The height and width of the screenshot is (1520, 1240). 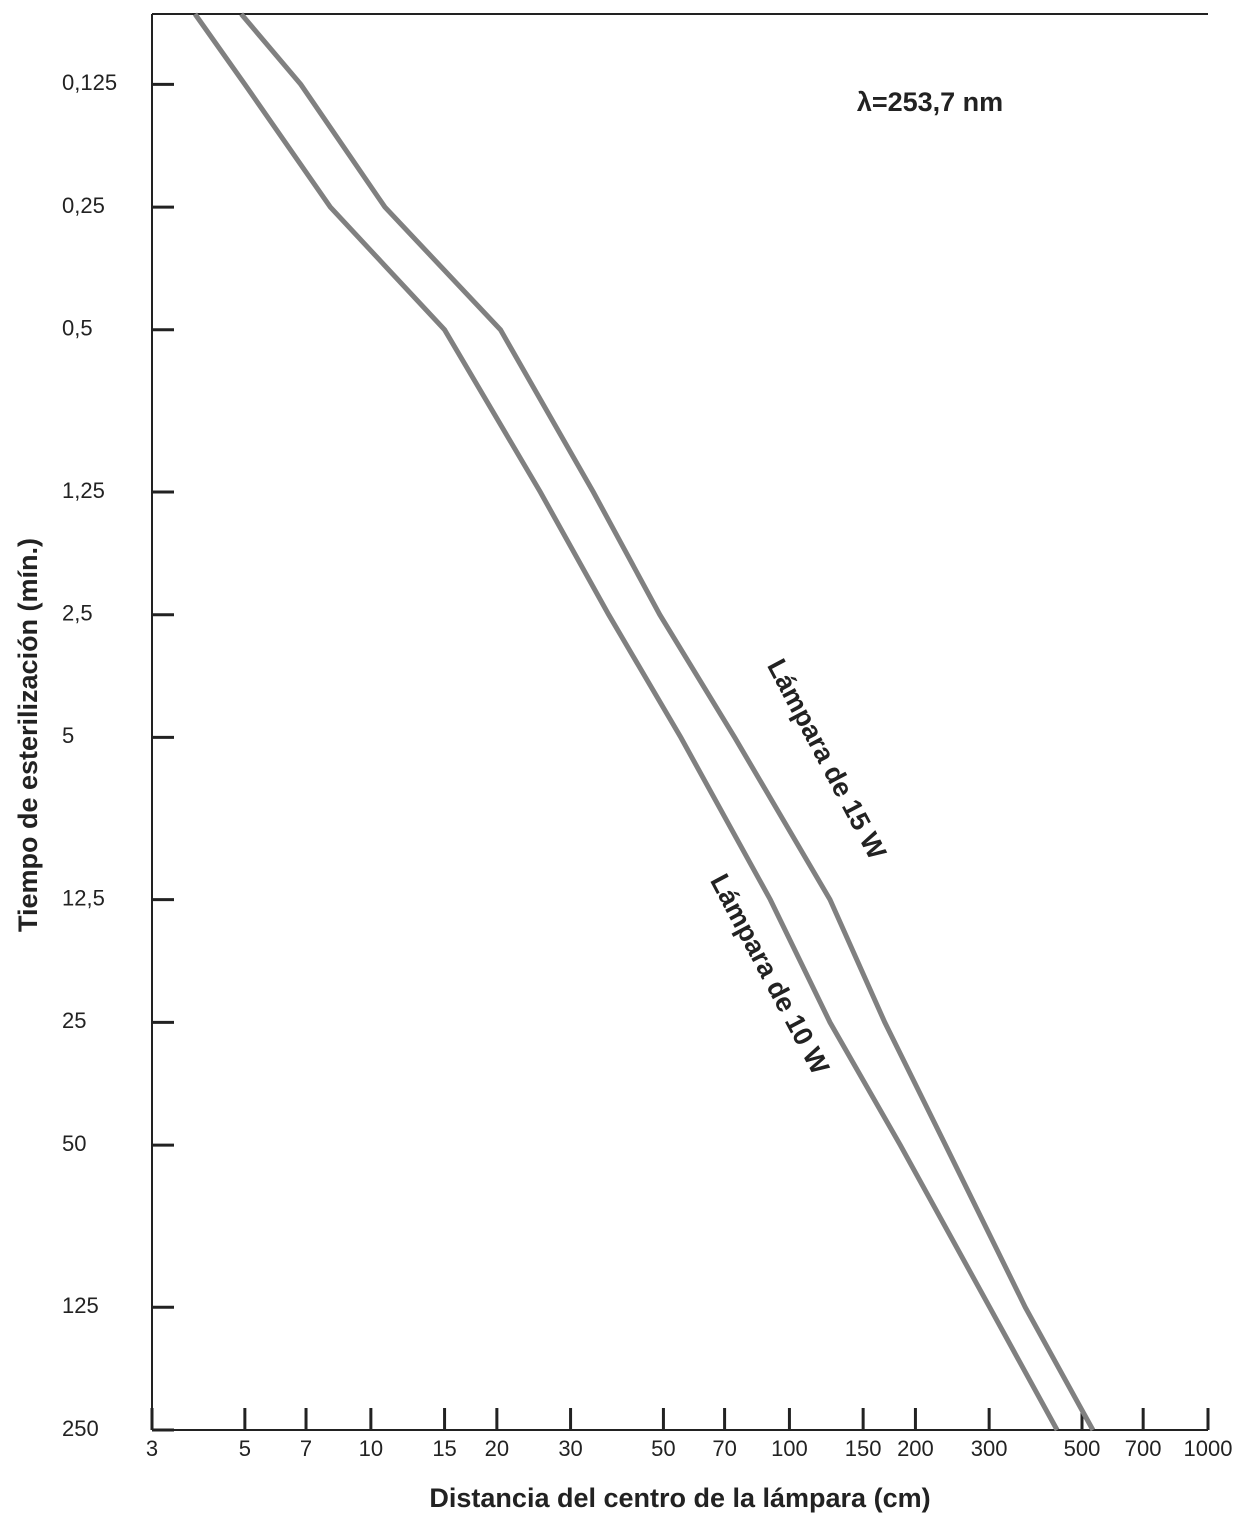 I want to click on x-tick-label: 3, so click(x=152, y=1448).